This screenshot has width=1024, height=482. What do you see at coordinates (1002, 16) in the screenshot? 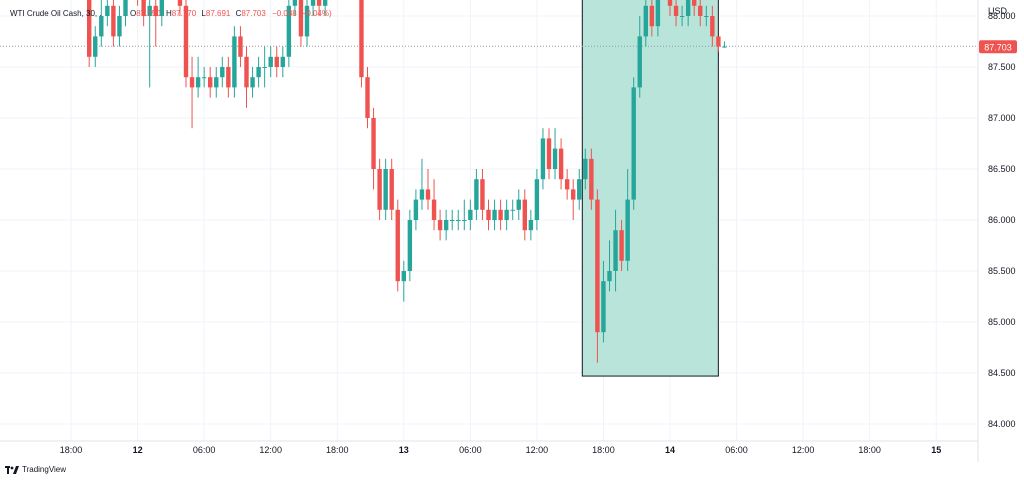
I see `y-tick-label: 88.000` at bounding box center [1002, 16].